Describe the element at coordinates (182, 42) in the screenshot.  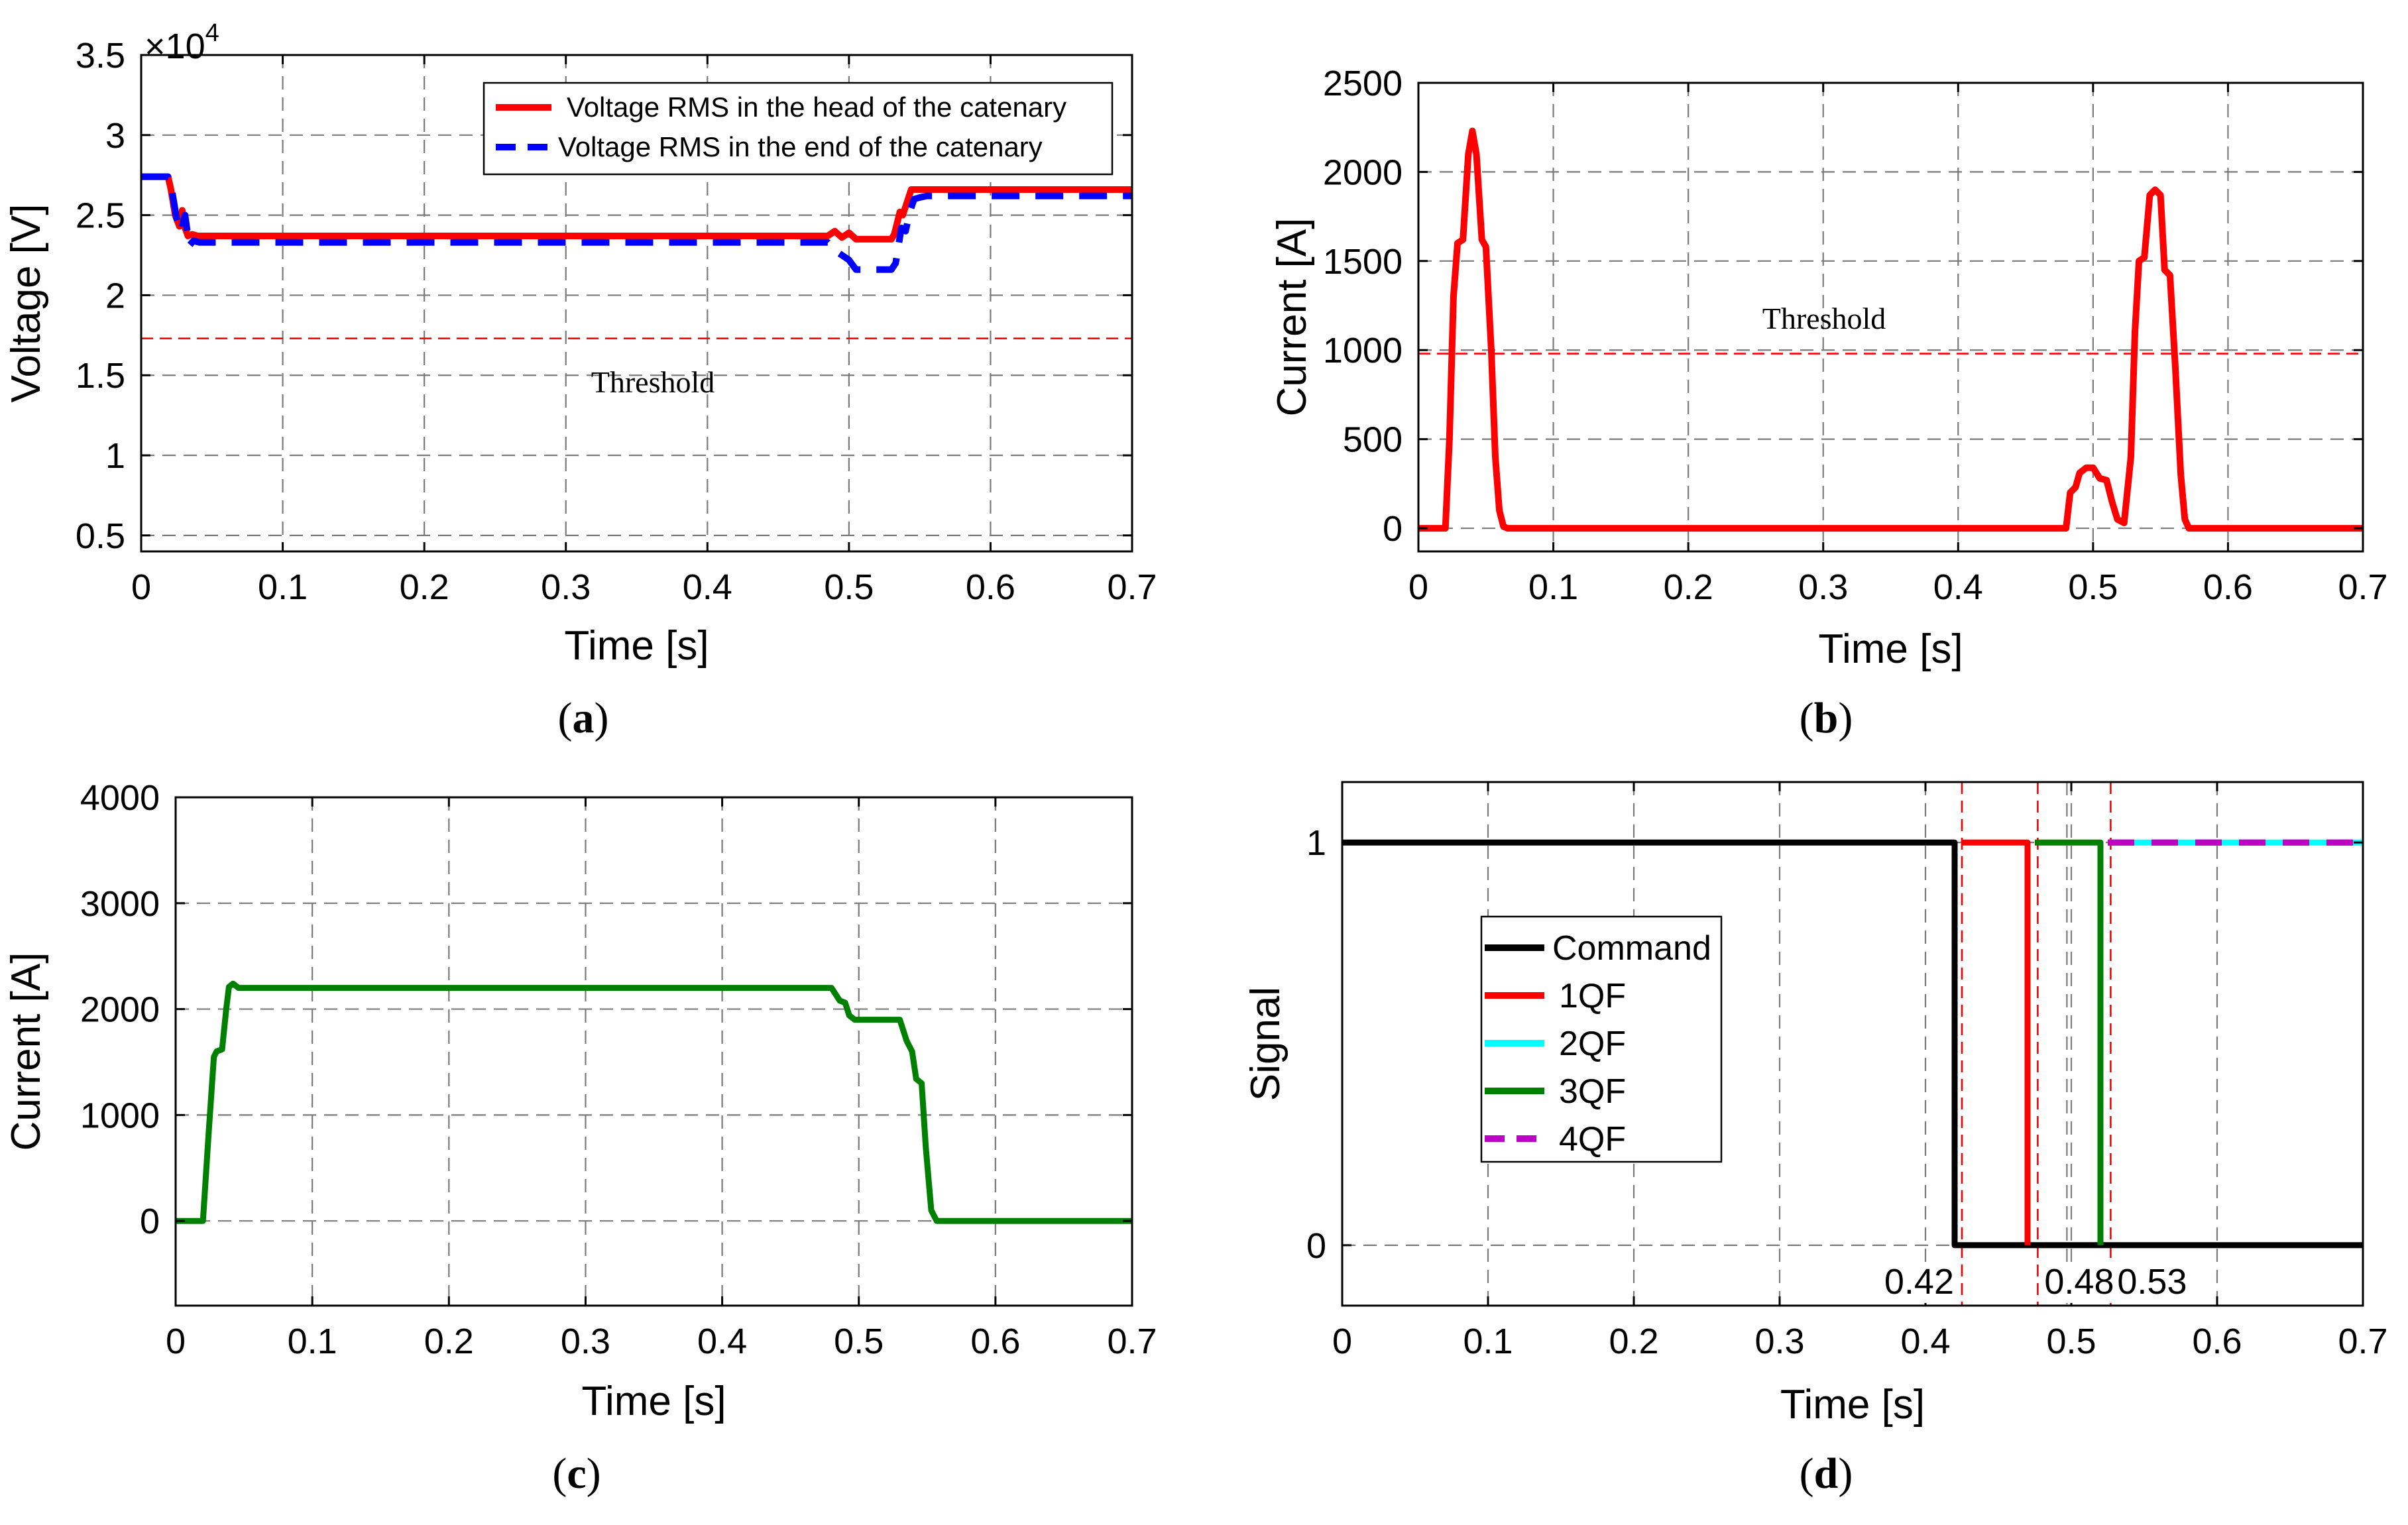
I see `y-exponent-label: ×10⁴` at that location.